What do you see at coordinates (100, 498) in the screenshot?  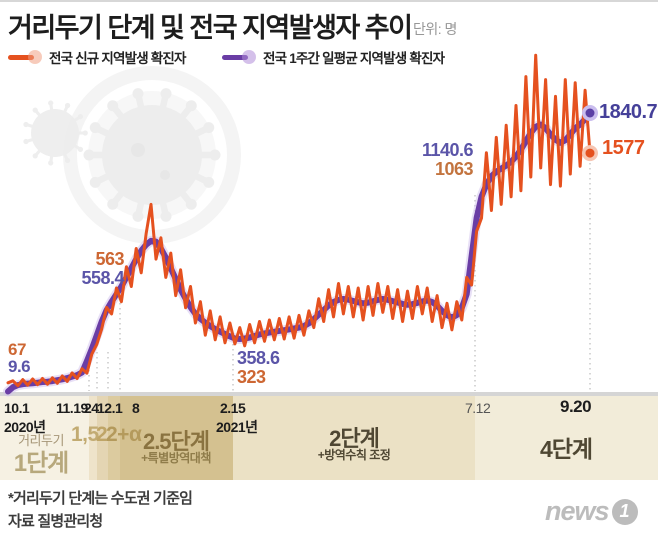 I see `footnote: *거리두기 단계는 수도권 기준임` at bounding box center [100, 498].